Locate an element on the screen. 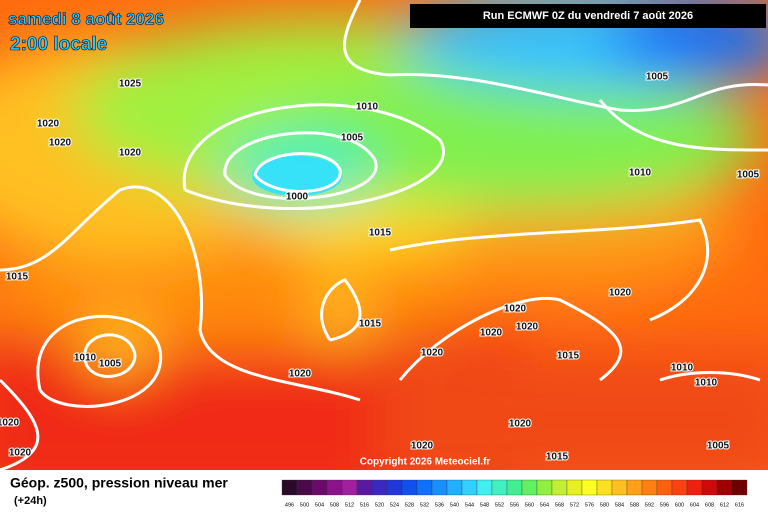 This screenshot has height=512, width=768. colorbar-label: 552 is located at coordinates (499, 505).